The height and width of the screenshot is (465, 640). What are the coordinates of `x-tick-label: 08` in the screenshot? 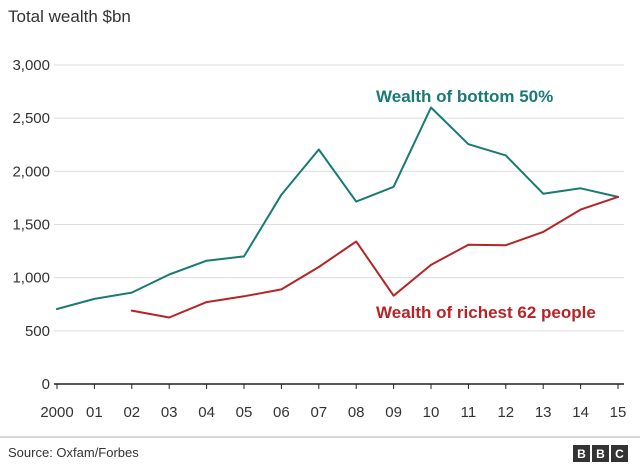 It's located at (356, 412).